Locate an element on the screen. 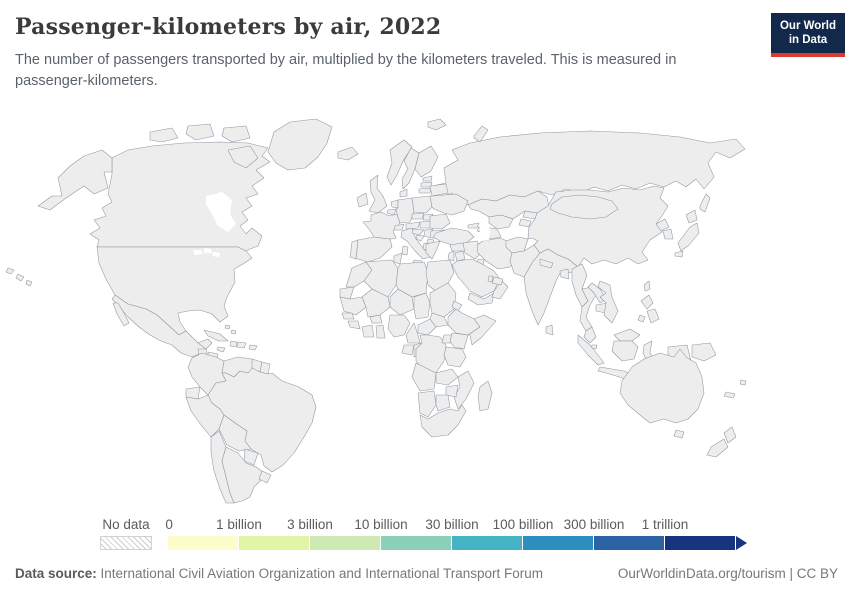 The height and width of the screenshot is (600, 850). country-ghana is located at coordinates (380, 331).